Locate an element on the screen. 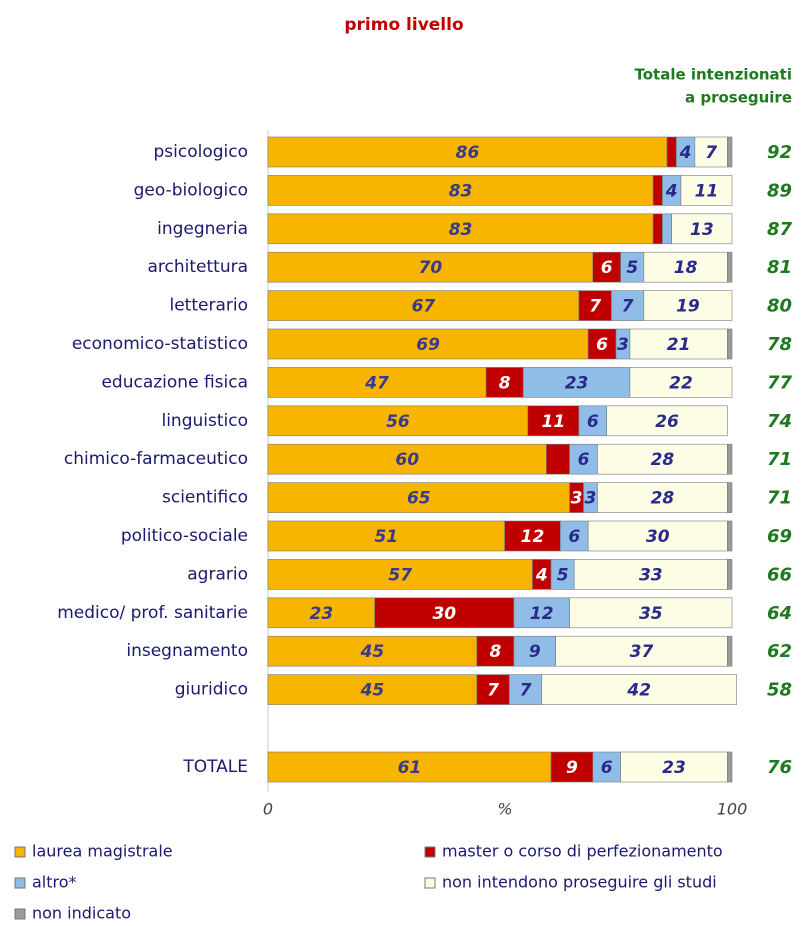  value-label: 83 is located at coordinates (461, 191).